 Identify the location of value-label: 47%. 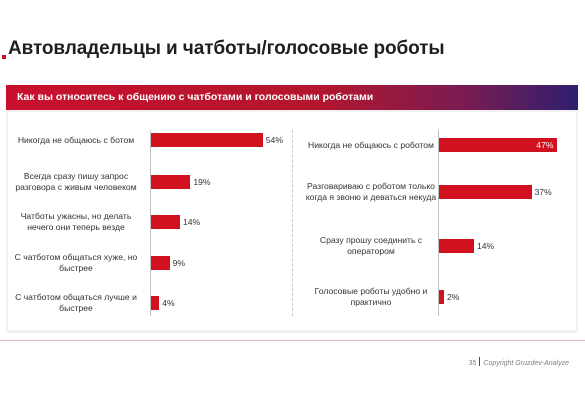
(545, 145).